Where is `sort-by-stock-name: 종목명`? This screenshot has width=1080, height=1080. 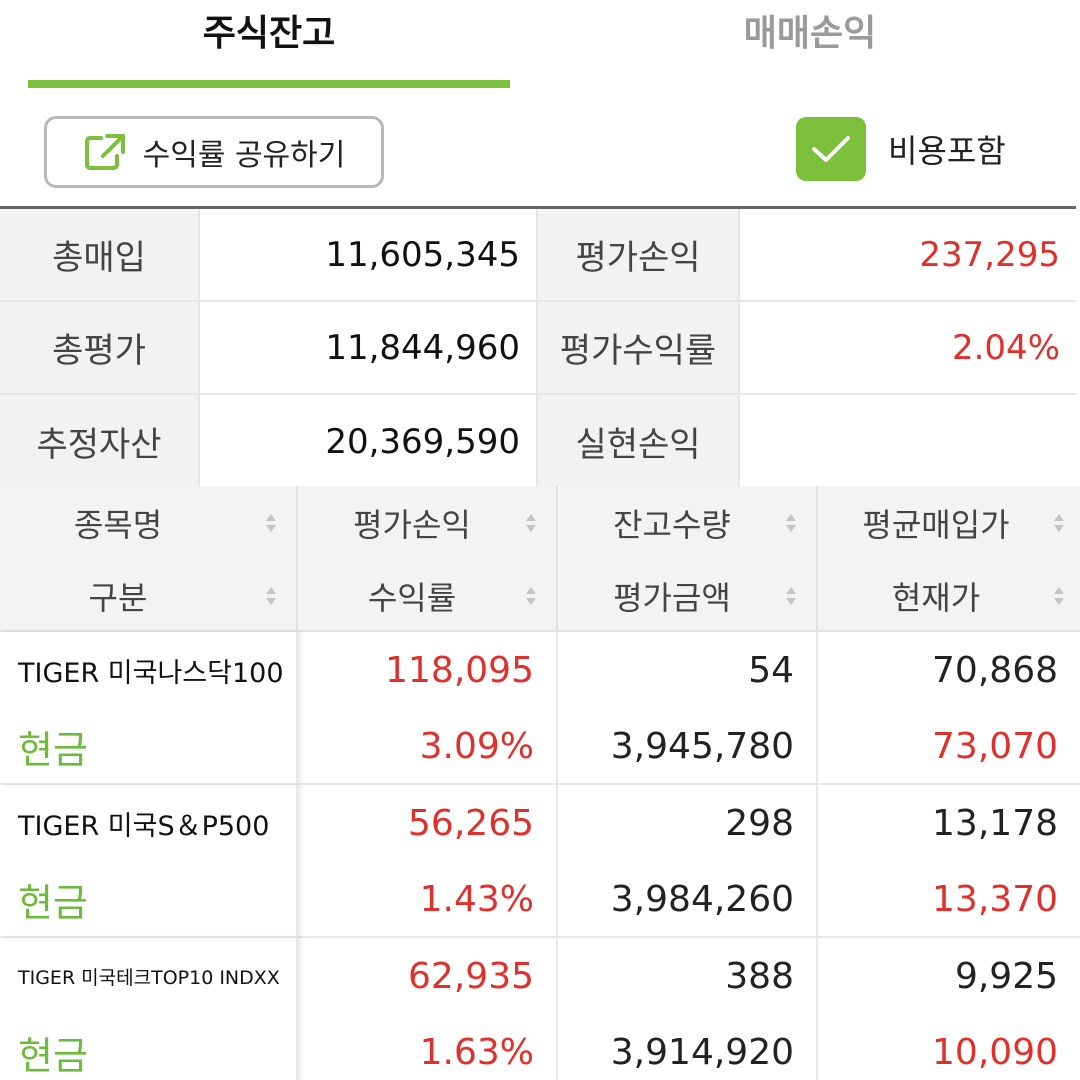
sort-by-stock-name: 종목명 is located at coordinates (148, 522).